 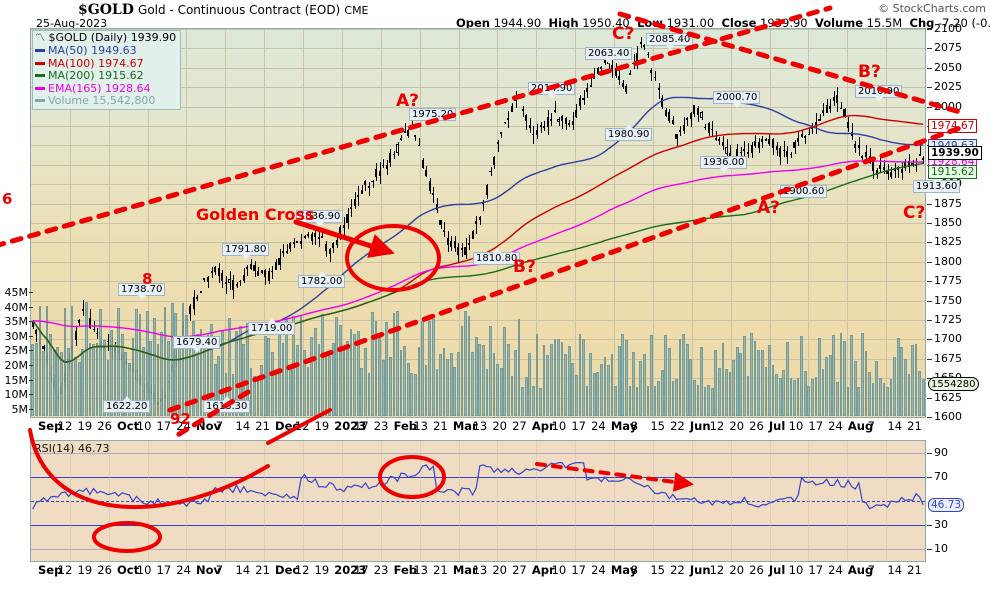 What do you see at coordinates (724, 164) in the screenshot?
I see `price-label-tag: 1936.00` at bounding box center [724, 164].